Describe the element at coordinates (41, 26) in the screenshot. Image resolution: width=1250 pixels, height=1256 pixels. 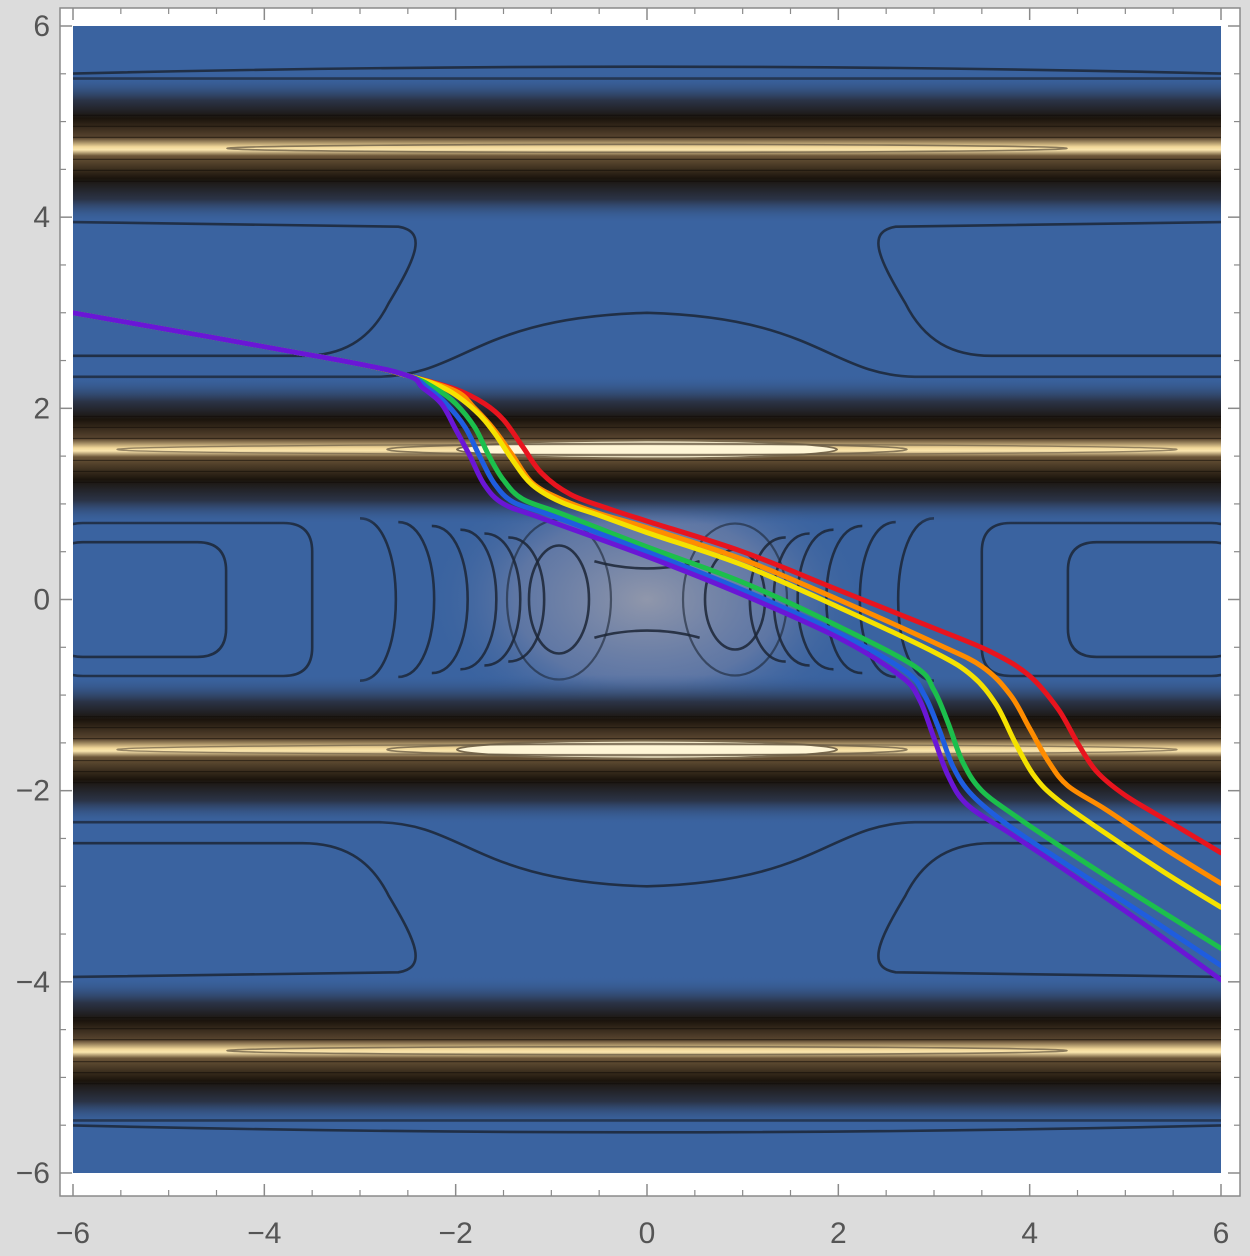
I see `y-tick-label: 6` at that location.